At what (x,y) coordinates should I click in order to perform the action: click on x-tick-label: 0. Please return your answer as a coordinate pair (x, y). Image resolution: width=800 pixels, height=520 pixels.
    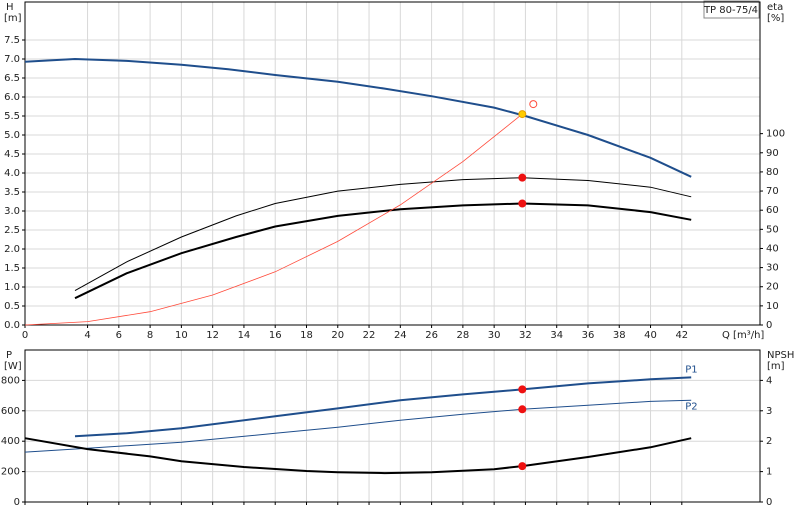
    Looking at the image, I should click on (25, 335).